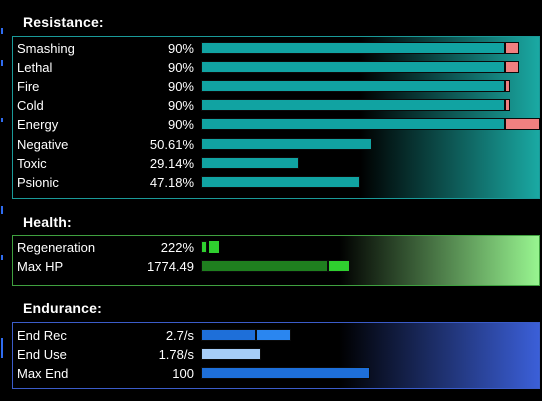 This screenshot has width=542, height=401. Describe the element at coordinates (183, 373) in the screenshot. I see `maxend-value: 100` at that location.